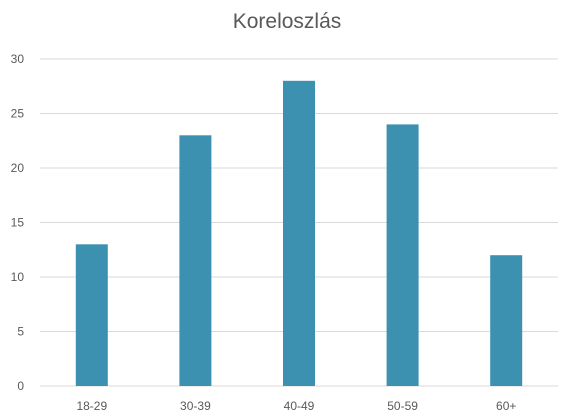 Image resolution: width=574 pixels, height=420 pixels. What do you see at coordinates (299, 406) in the screenshot?
I see `x-tick-label: 40-49` at bounding box center [299, 406].